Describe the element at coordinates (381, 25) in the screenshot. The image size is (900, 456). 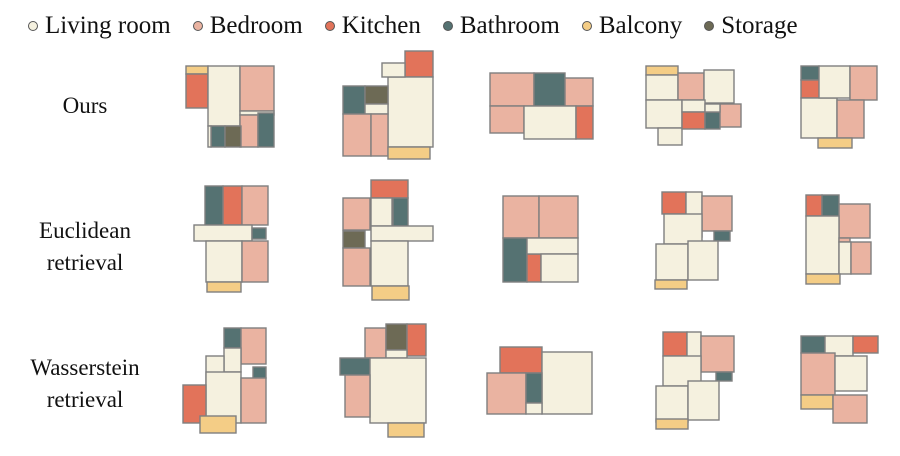
I see `legend-label-kitchen: Kitchen` at that location.